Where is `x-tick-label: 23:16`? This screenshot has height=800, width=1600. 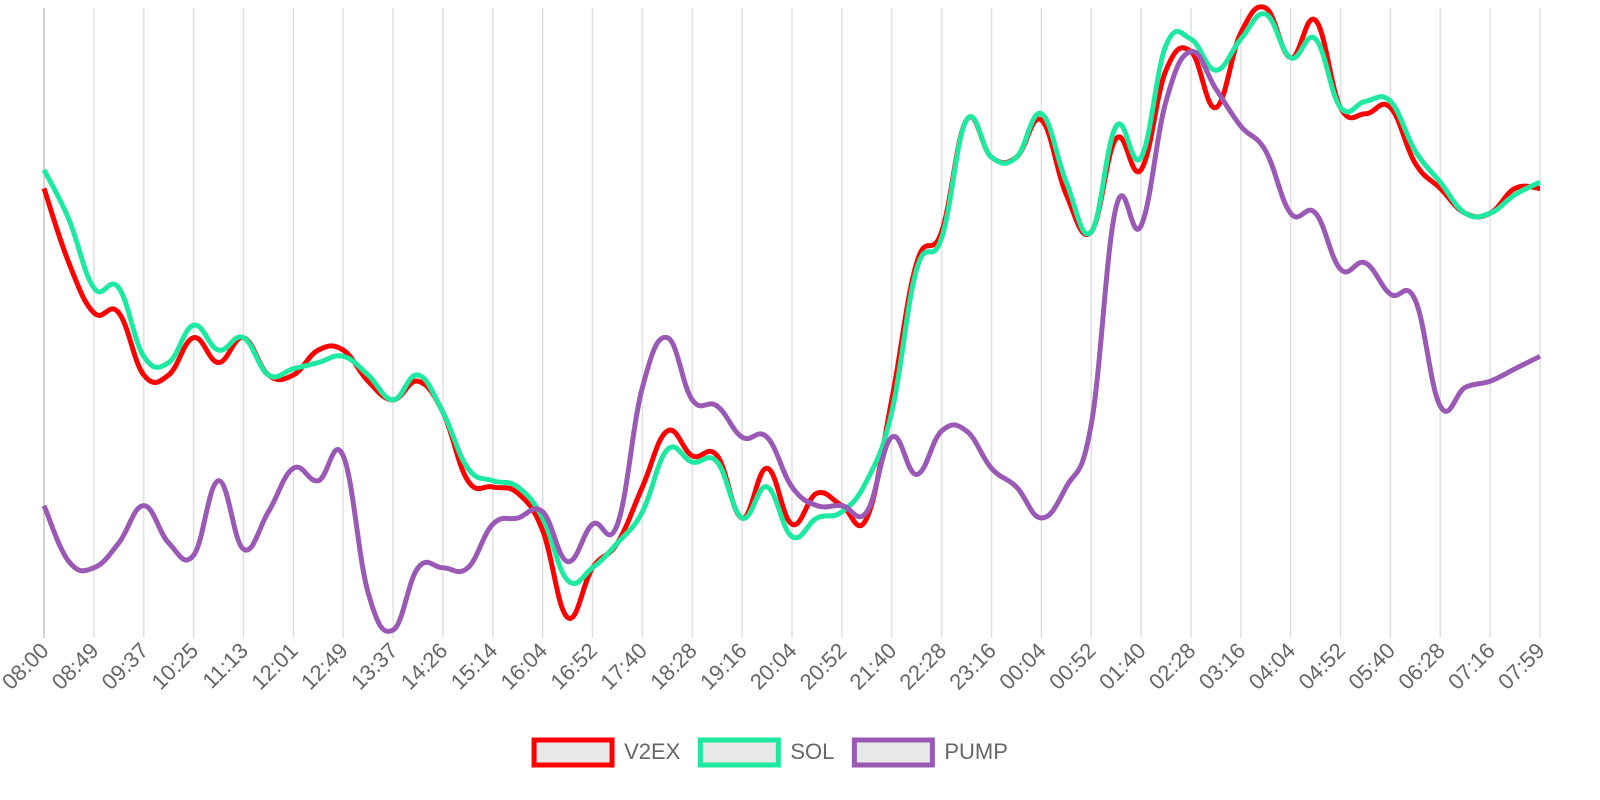
x-tick-label: 23:16 is located at coordinates (972, 666).